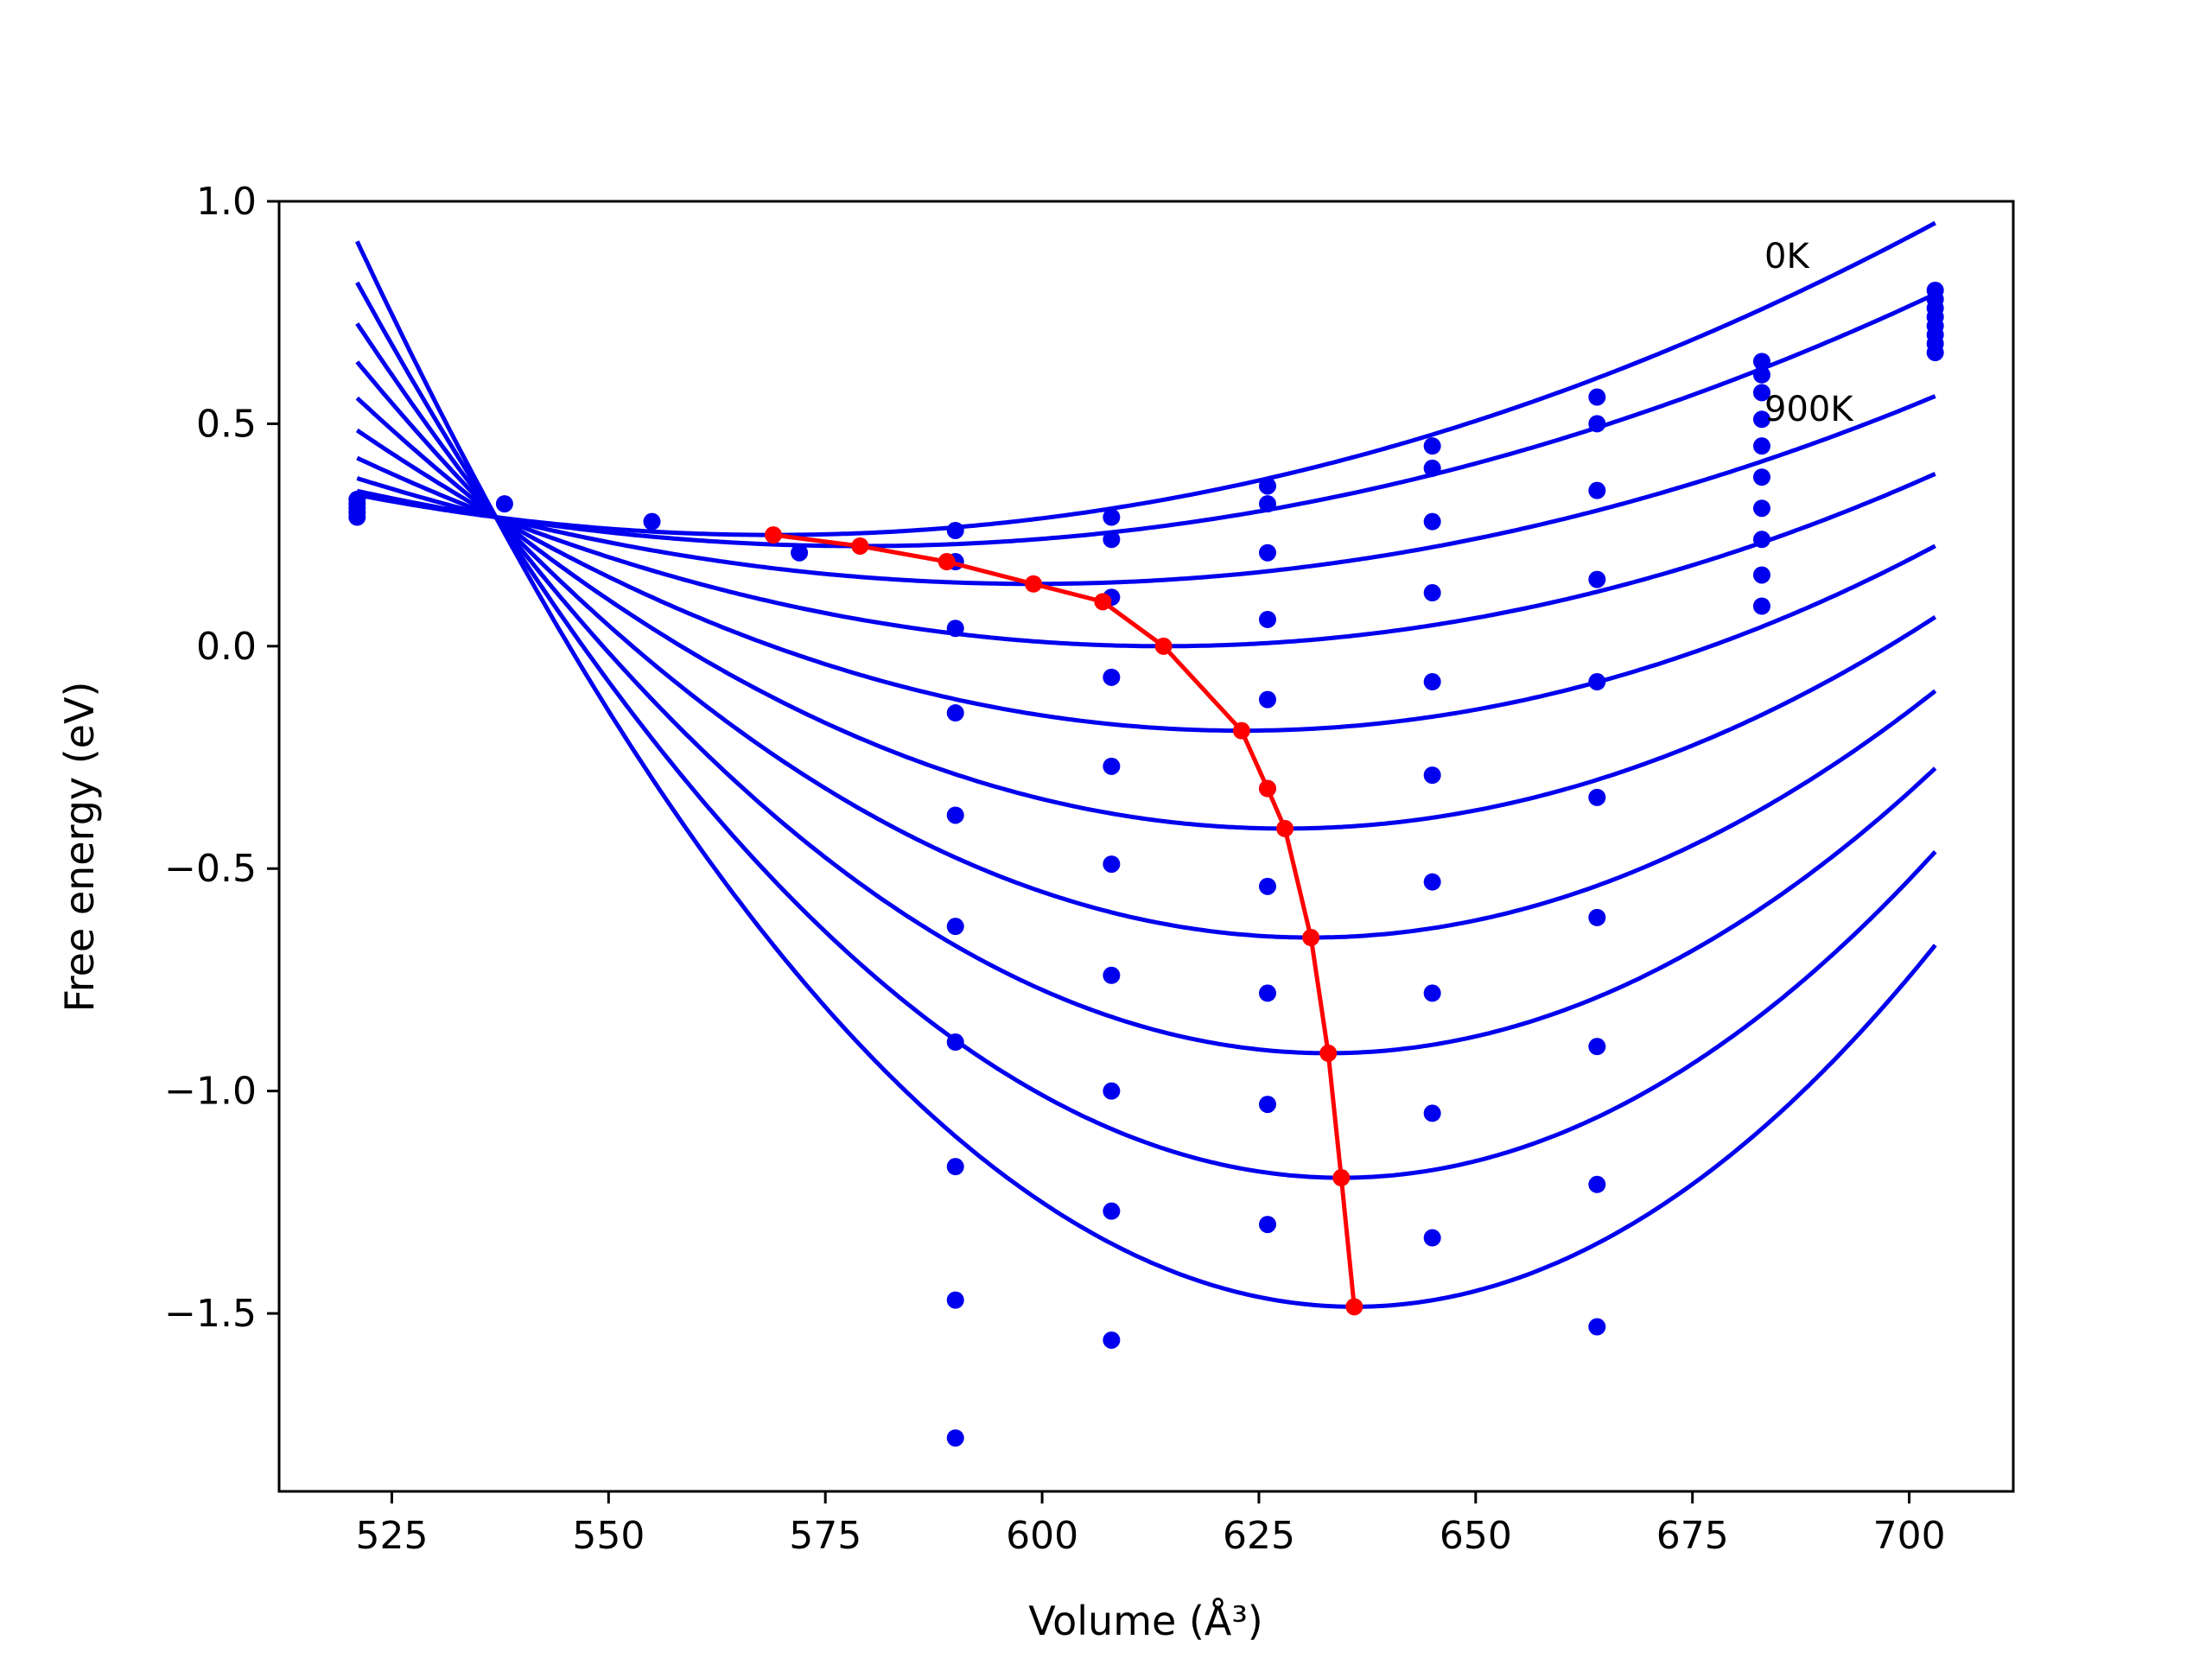 The height and width of the screenshot is (1659, 2212). I want to click on minimum-line, so click(1064, 919).